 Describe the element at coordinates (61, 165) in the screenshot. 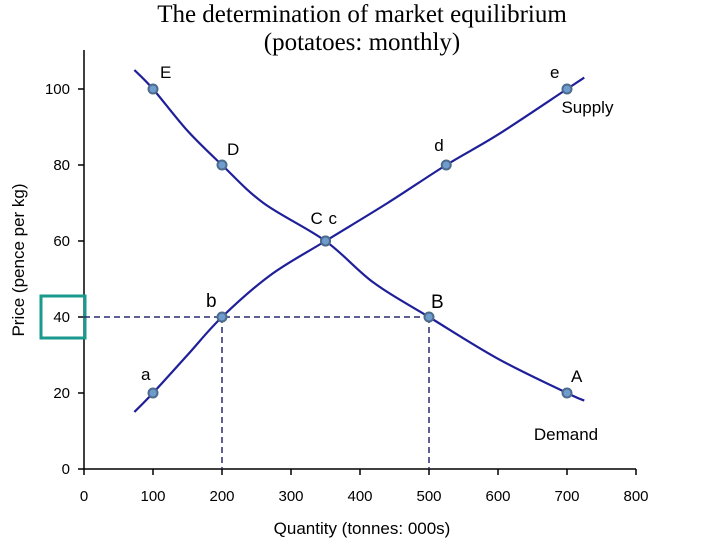

I see `y-tick-label: 80` at that location.